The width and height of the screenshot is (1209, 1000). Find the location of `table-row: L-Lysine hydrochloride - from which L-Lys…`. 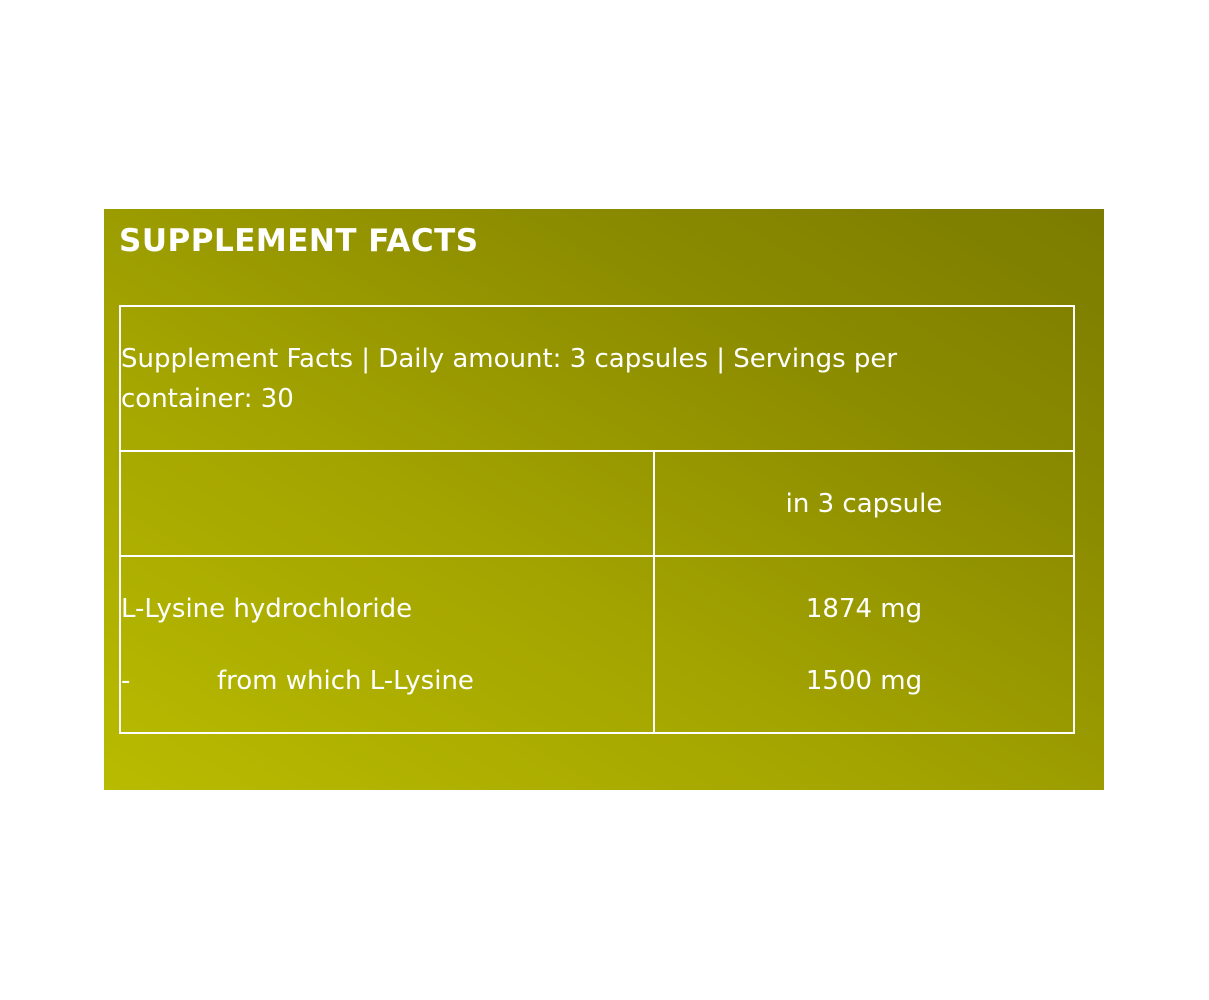

table-row: L-Lysine hydrochloride - from which L-Lys… is located at coordinates (597, 644).